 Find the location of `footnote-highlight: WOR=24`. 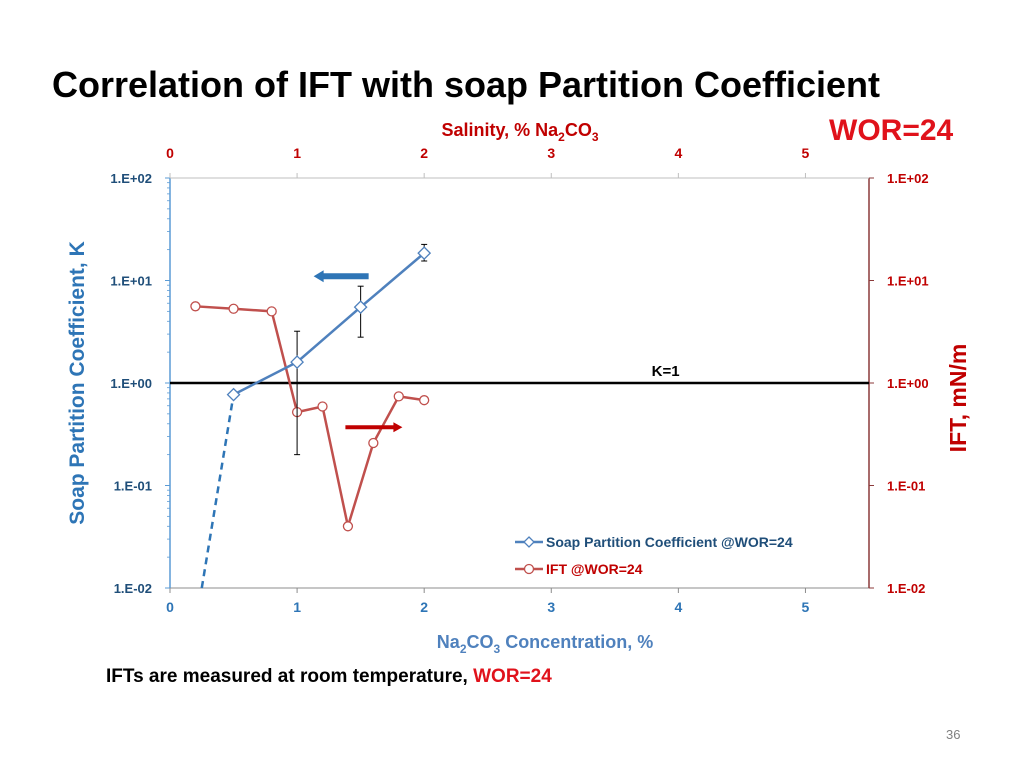

footnote-highlight: WOR=24 is located at coordinates (512, 676).